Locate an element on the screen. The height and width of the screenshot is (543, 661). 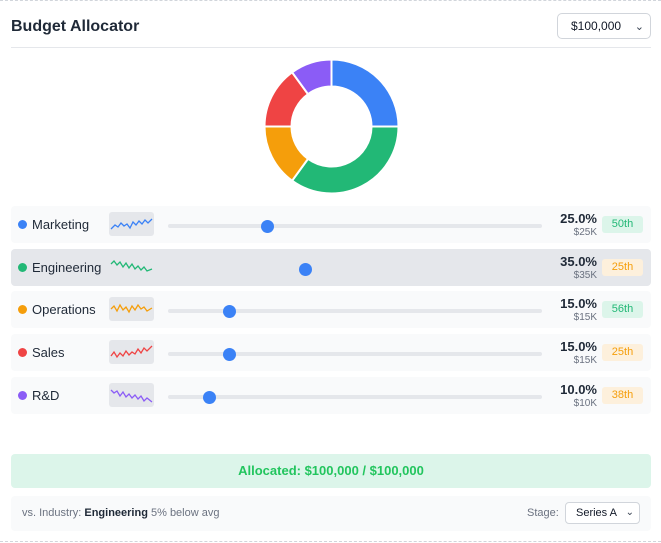
category-row-marketing: Marketing 25.0% $25K 50th is located at coordinates (331, 224).